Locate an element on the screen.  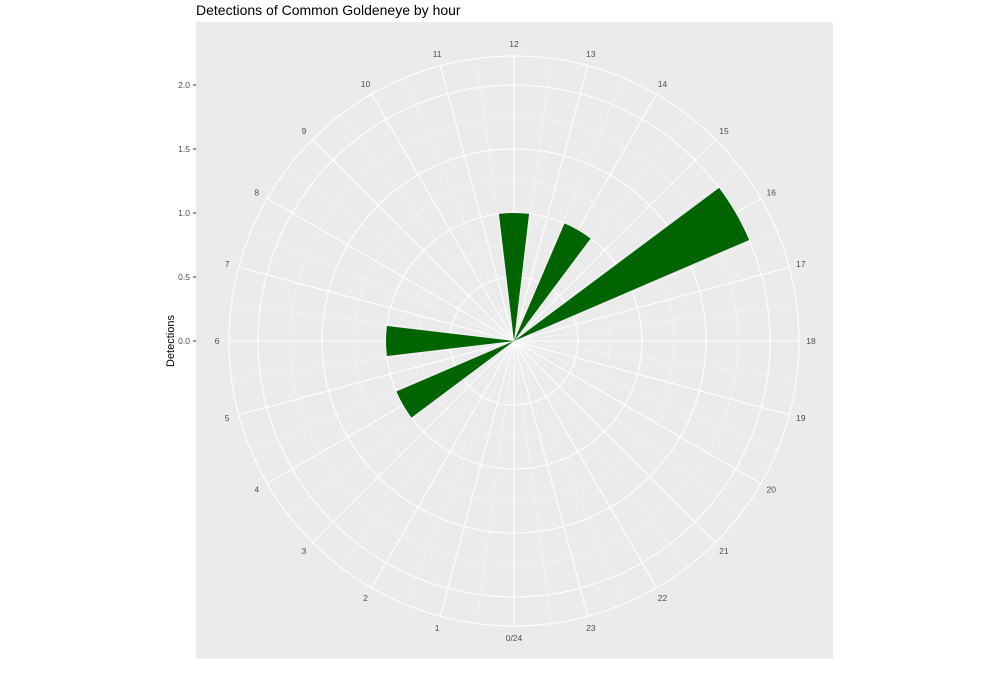
hour-label: 7 is located at coordinates (227, 264).